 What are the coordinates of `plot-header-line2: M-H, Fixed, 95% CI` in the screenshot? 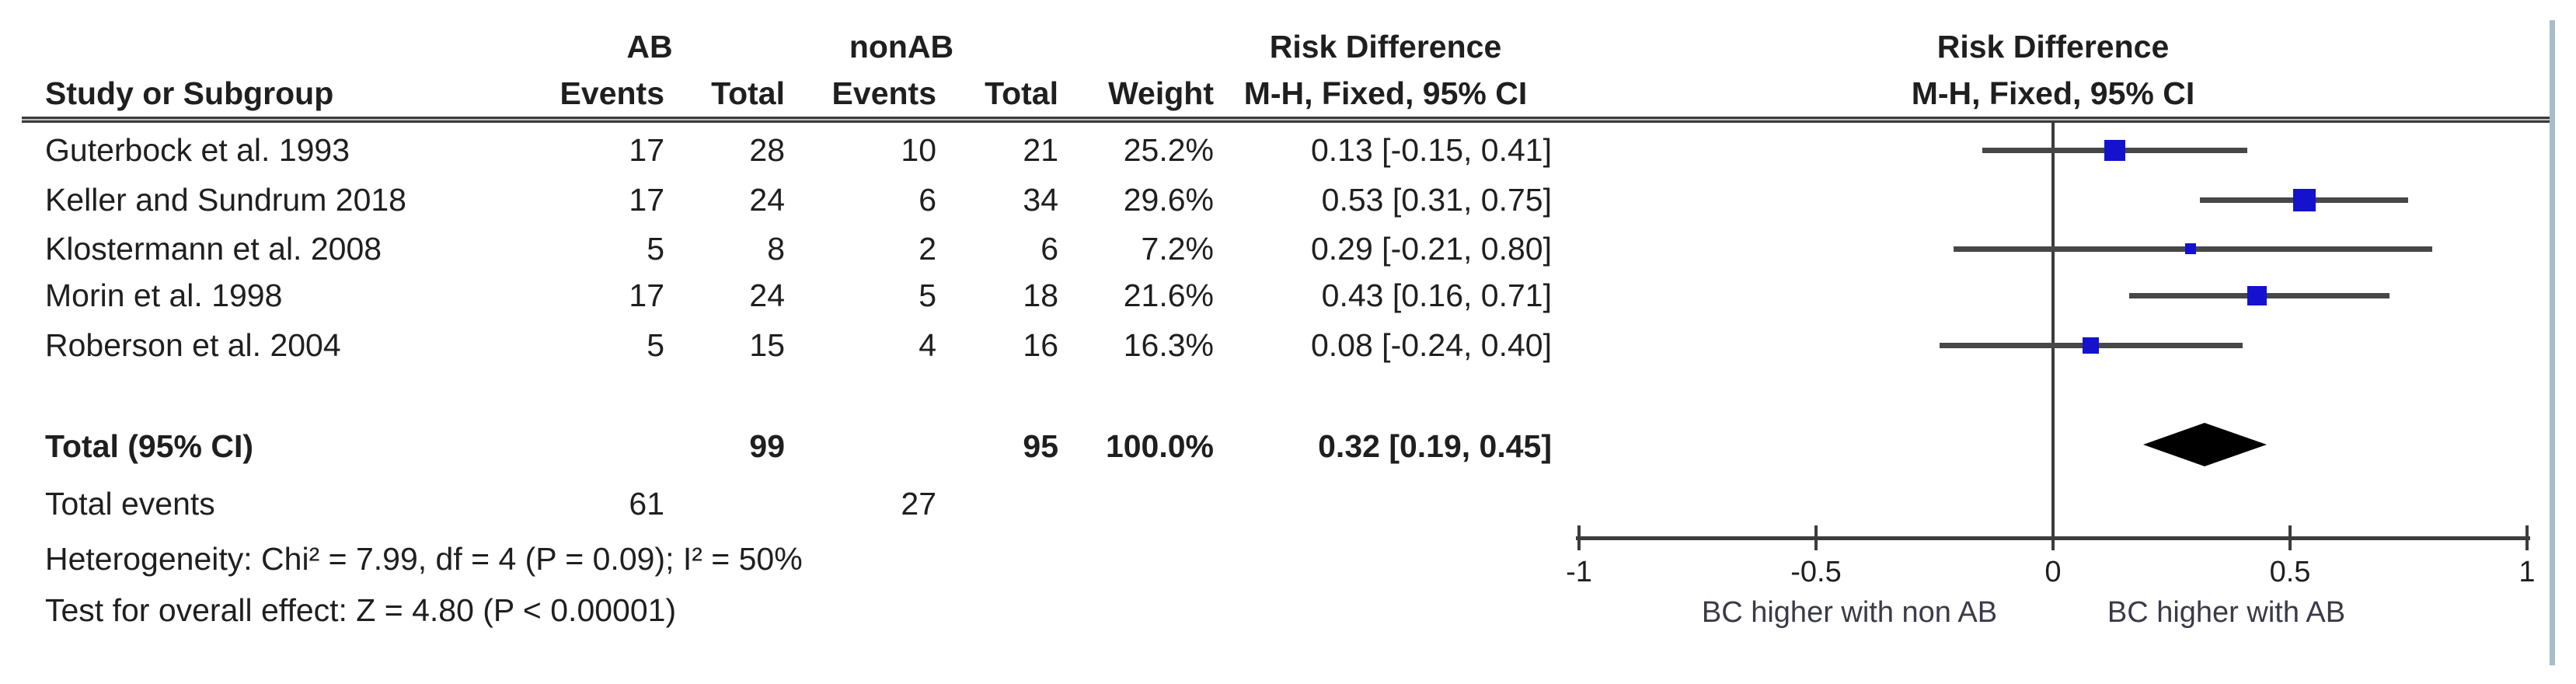 It's located at (2053, 93).